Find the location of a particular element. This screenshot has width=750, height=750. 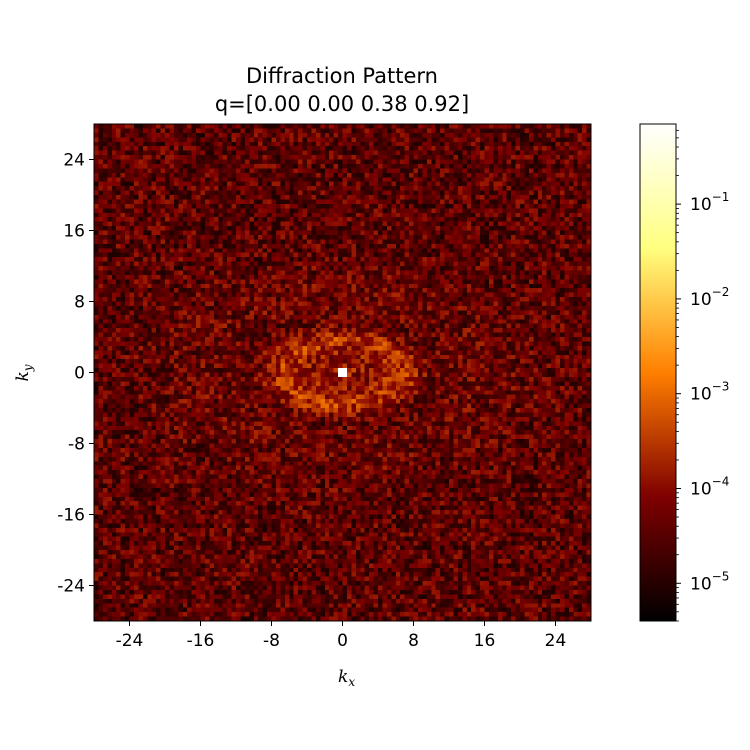

x-tick-label: -8 is located at coordinates (271, 641).